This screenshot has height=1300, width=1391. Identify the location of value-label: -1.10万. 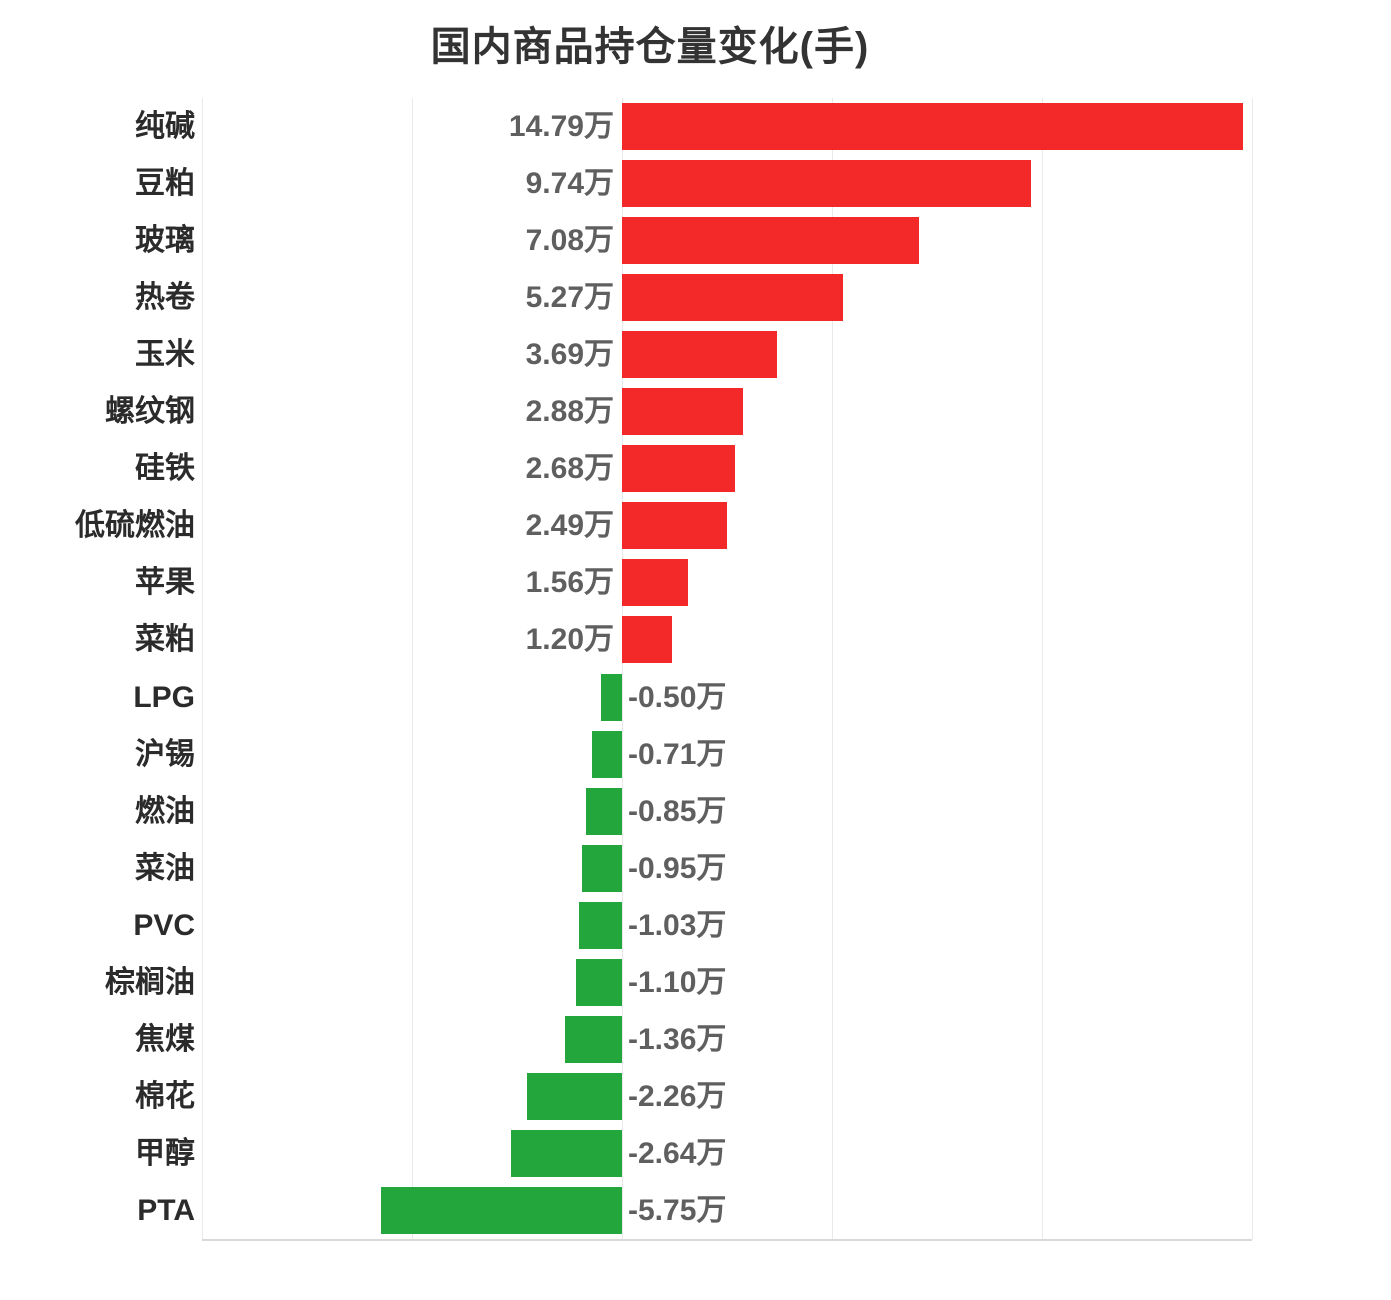
(677, 982).